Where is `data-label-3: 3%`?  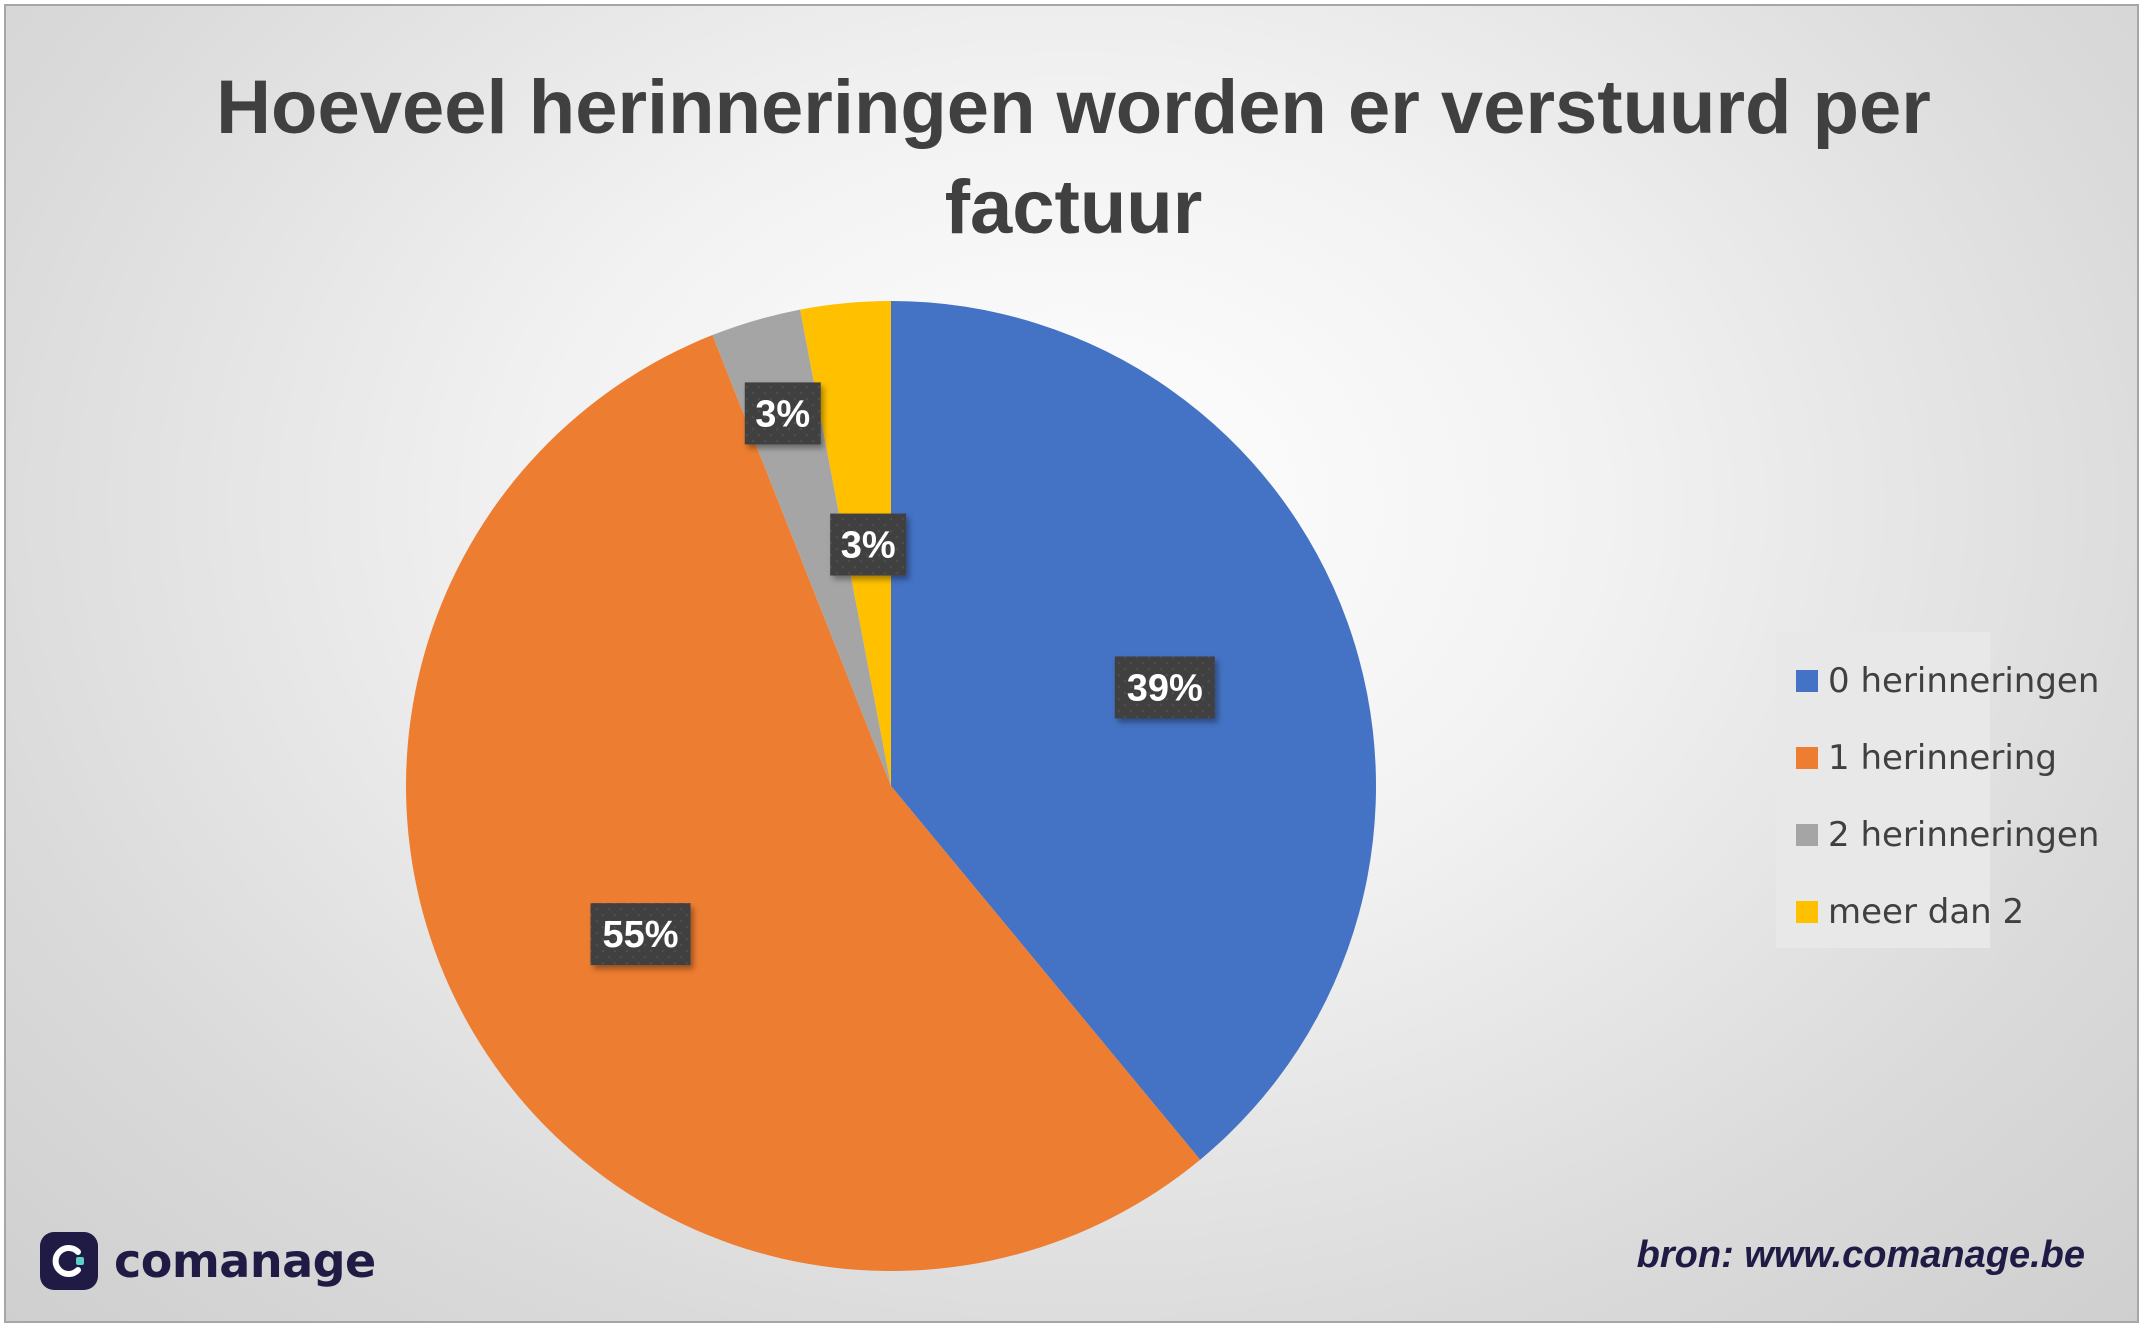
data-label-3: 3% is located at coordinates (868, 544).